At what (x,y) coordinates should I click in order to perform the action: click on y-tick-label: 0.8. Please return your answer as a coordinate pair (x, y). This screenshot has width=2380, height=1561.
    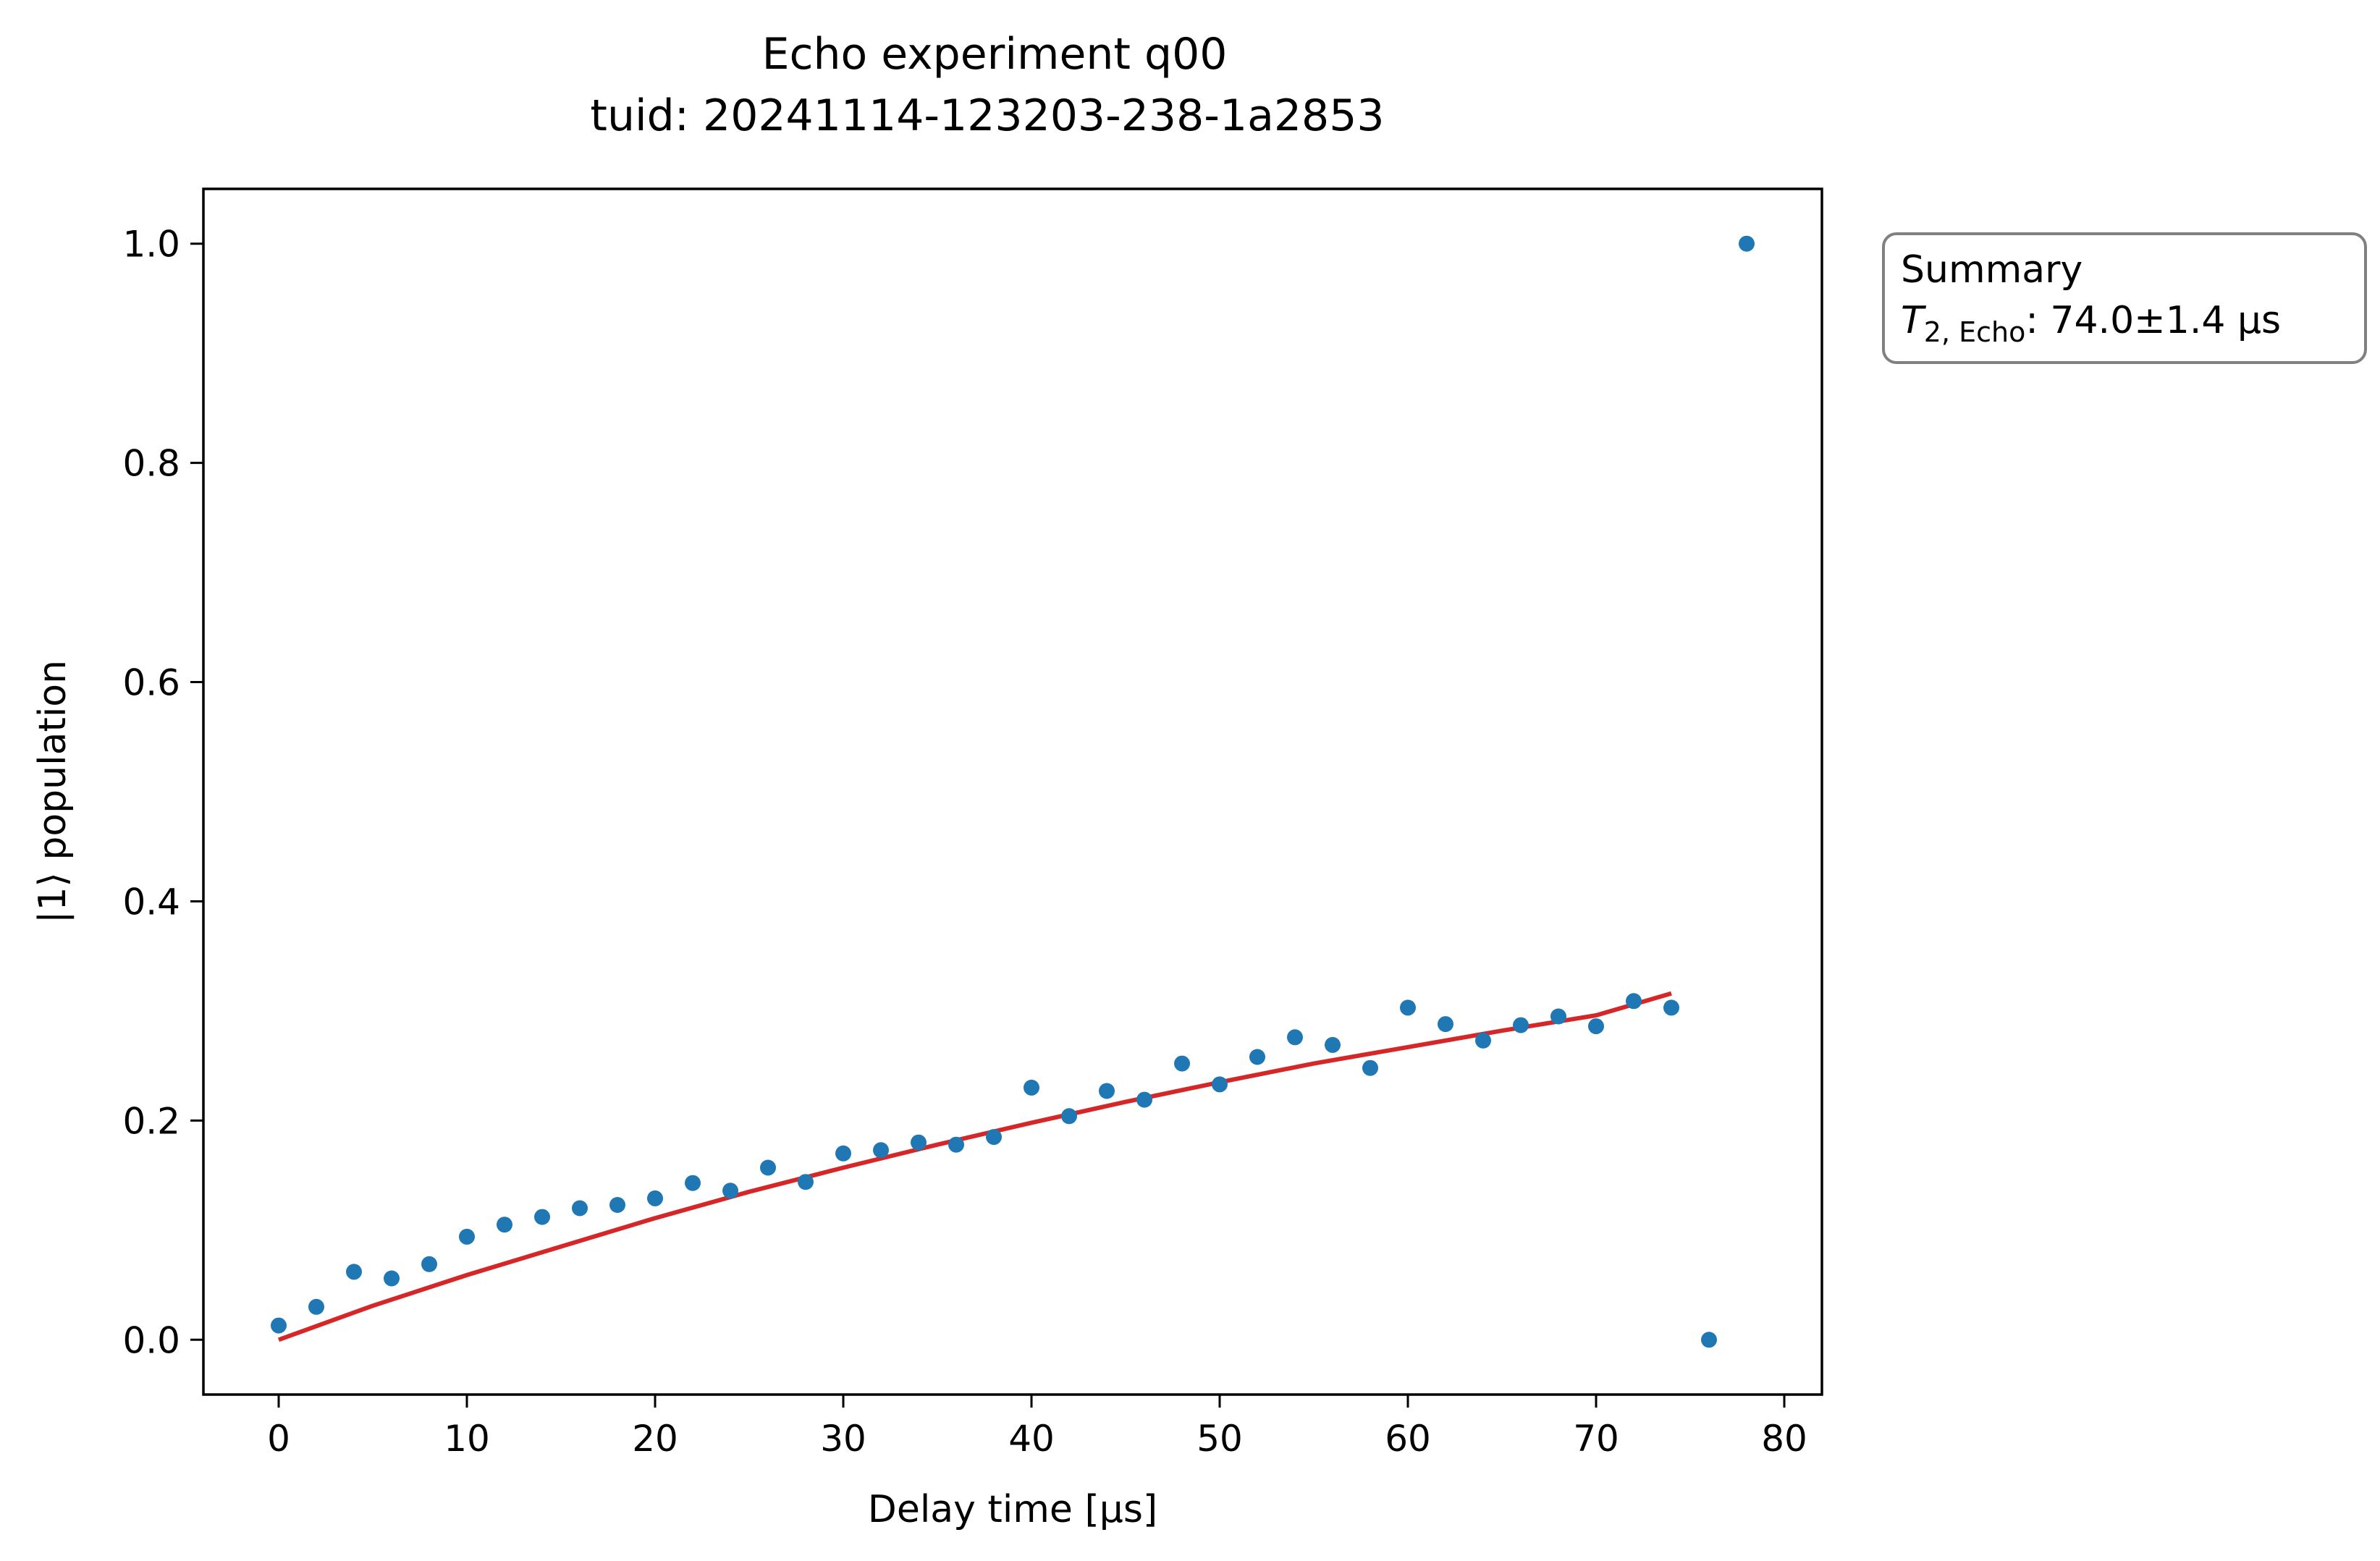
    Looking at the image, I should click on (151, 464).